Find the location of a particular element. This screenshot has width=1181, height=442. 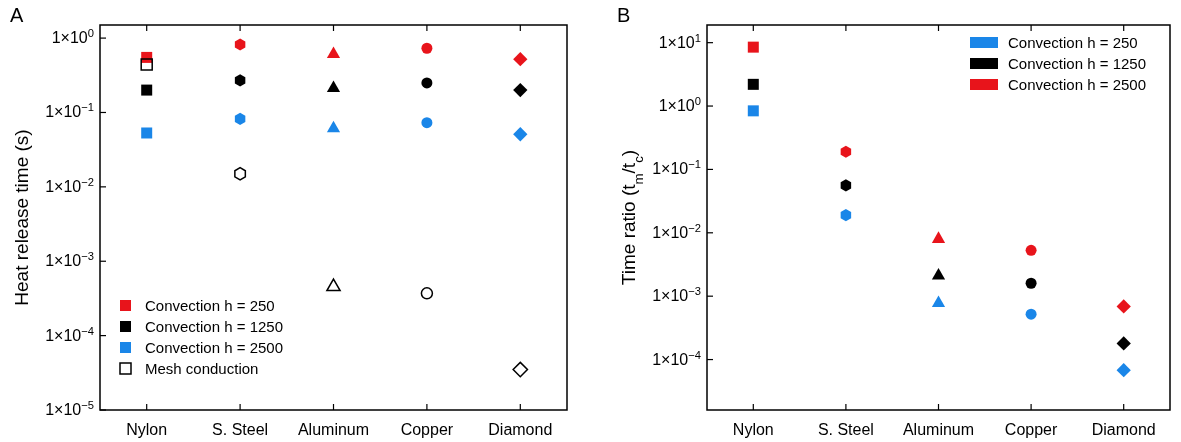

legend-label: Mesh conduction is located at coordinates (202, 368).